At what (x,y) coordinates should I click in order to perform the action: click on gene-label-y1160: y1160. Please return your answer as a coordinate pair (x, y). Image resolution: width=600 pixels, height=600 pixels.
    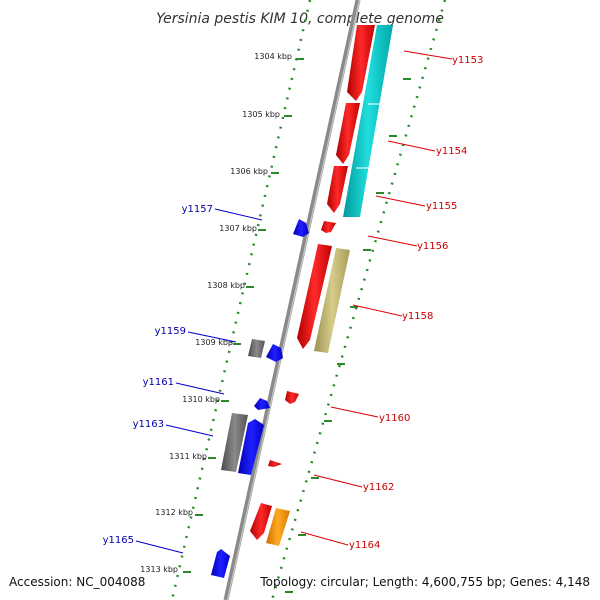
    Looking at the image, I should click on (394, 418).